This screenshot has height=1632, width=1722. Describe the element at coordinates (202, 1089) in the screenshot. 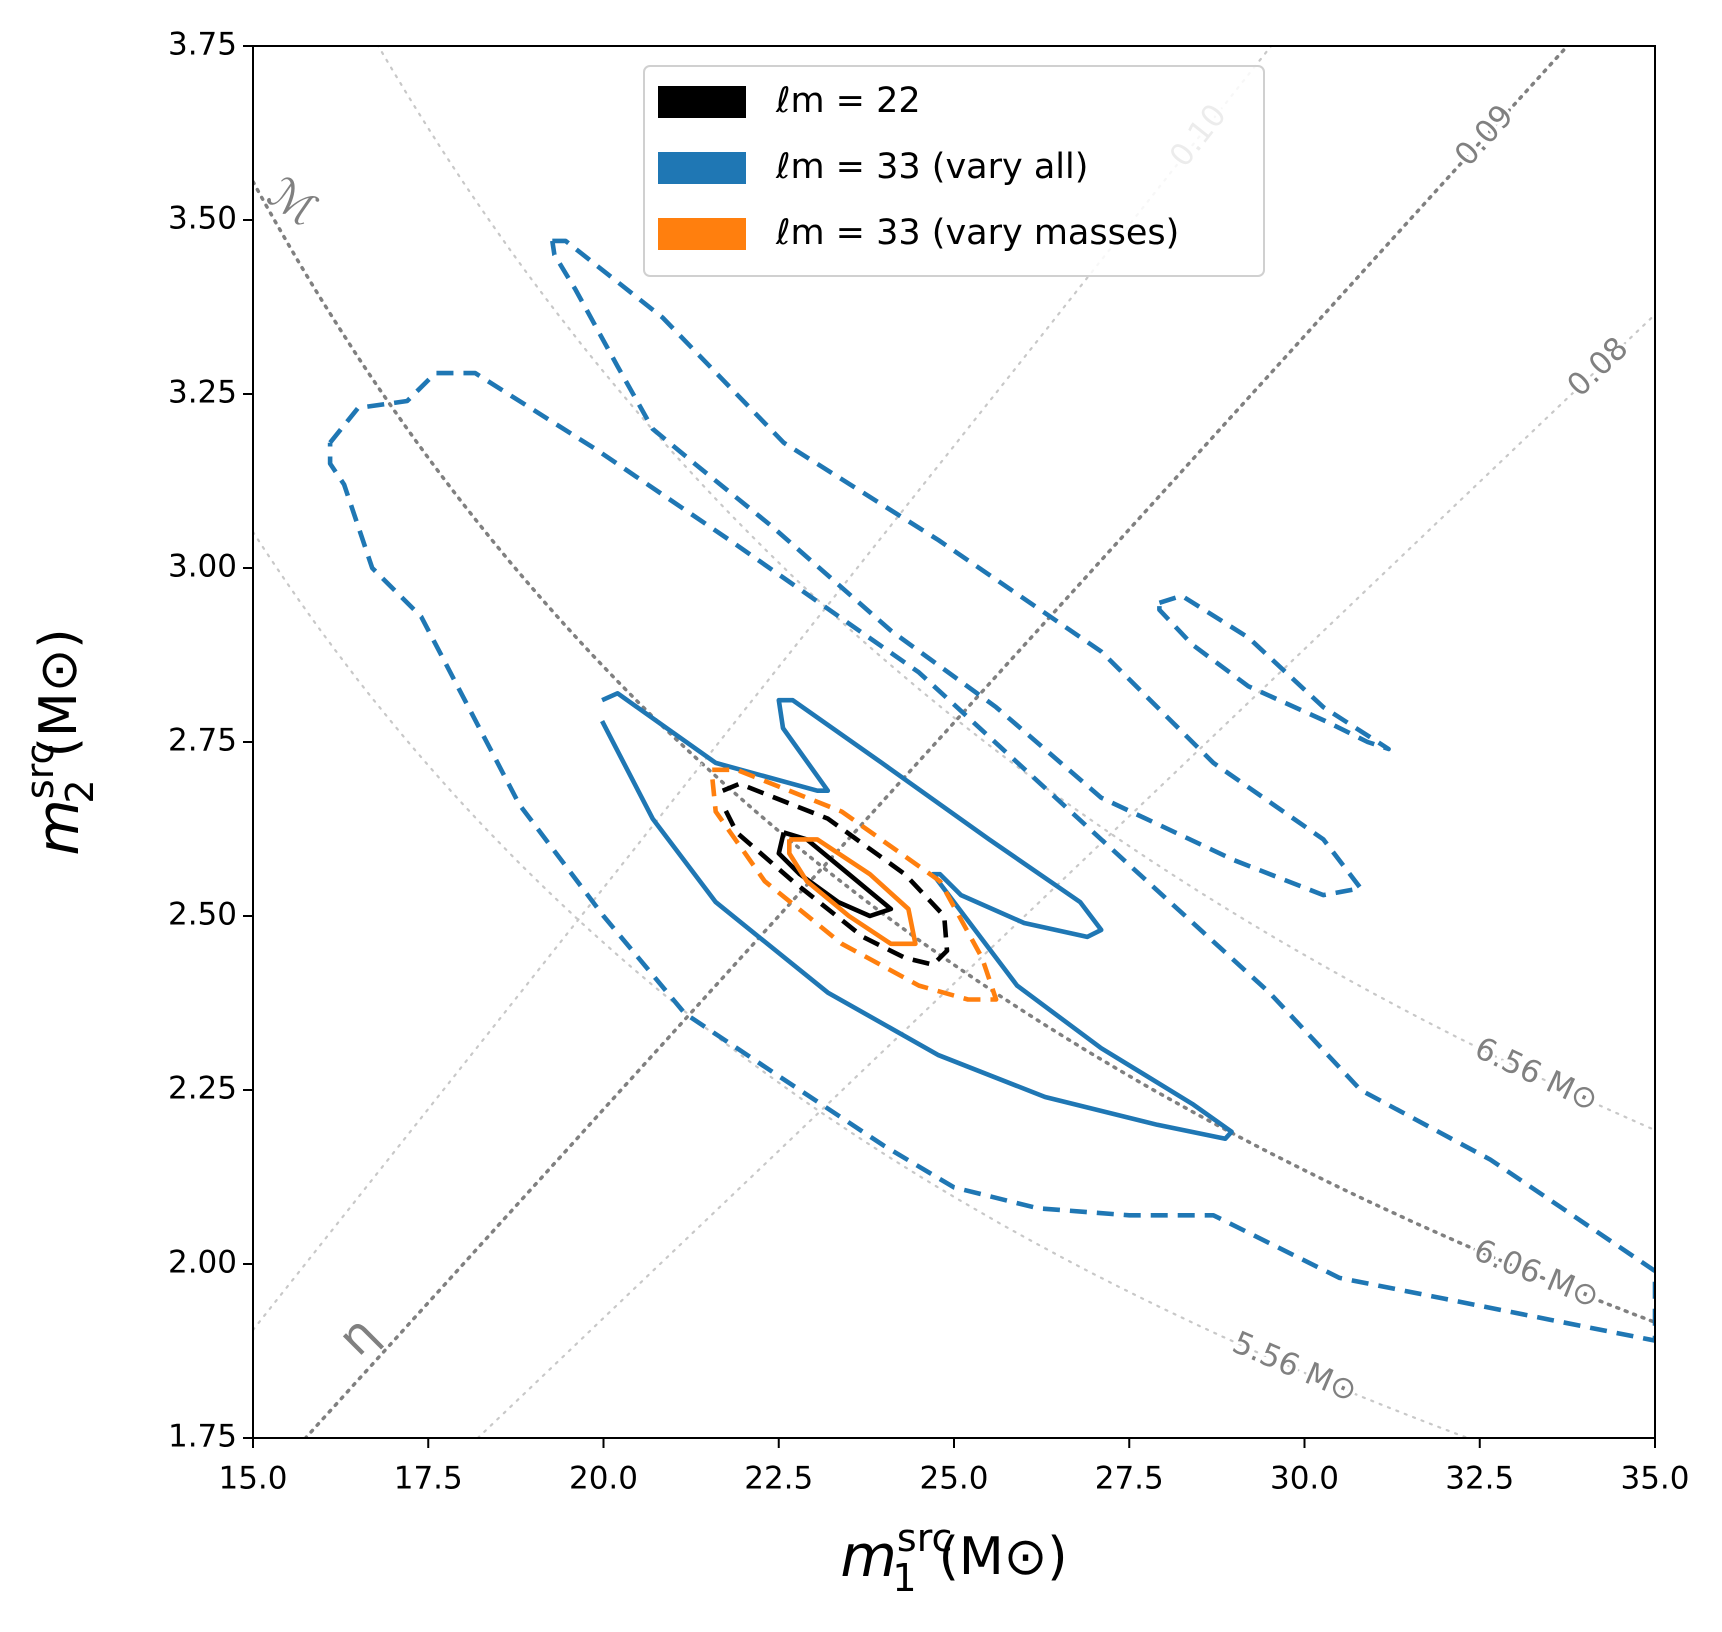

I see `y-tick-label: 2.25` at that location.